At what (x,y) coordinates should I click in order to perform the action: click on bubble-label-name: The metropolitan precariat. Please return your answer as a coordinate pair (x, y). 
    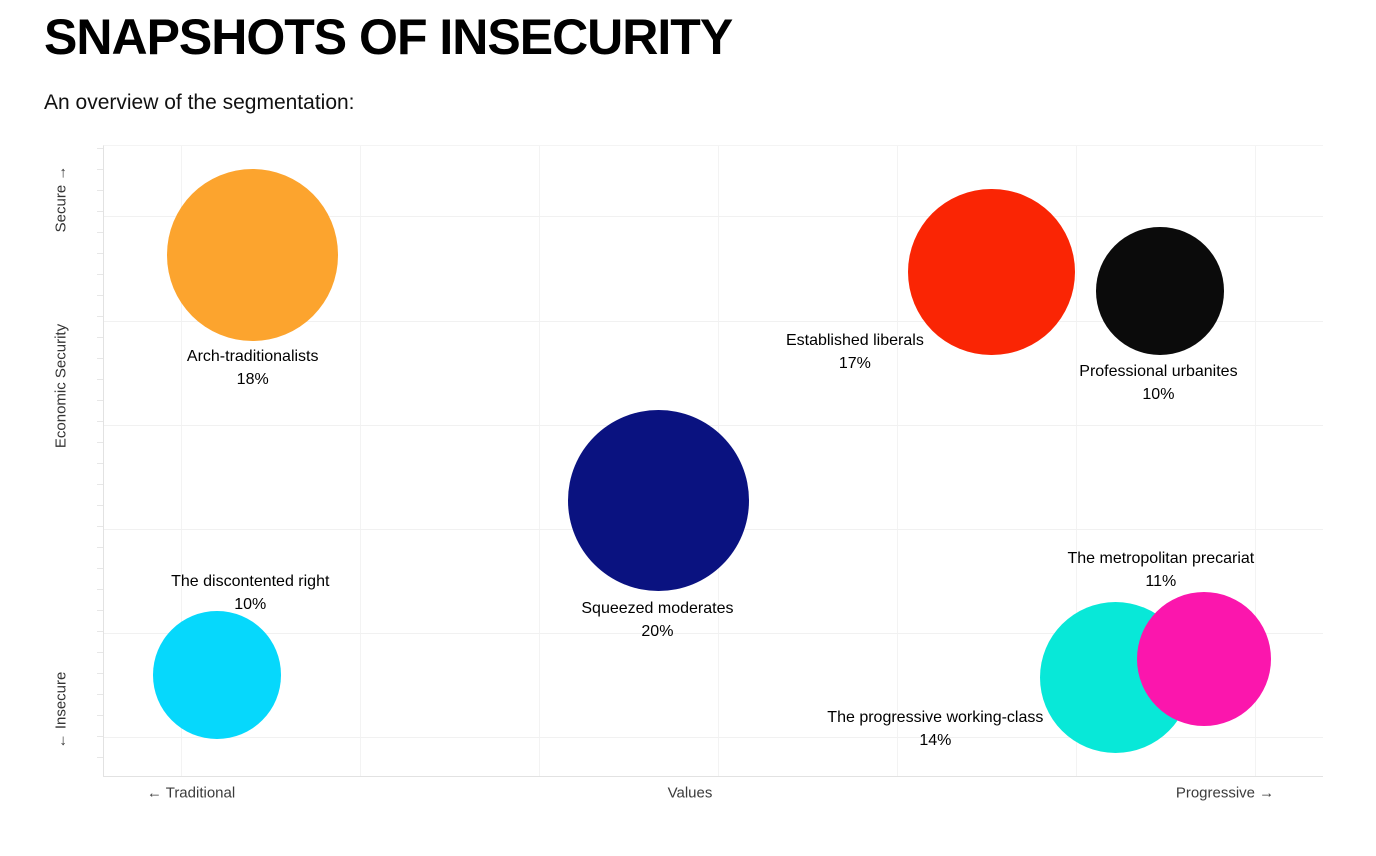
    Looking at the image, I should click on (1161, 559).